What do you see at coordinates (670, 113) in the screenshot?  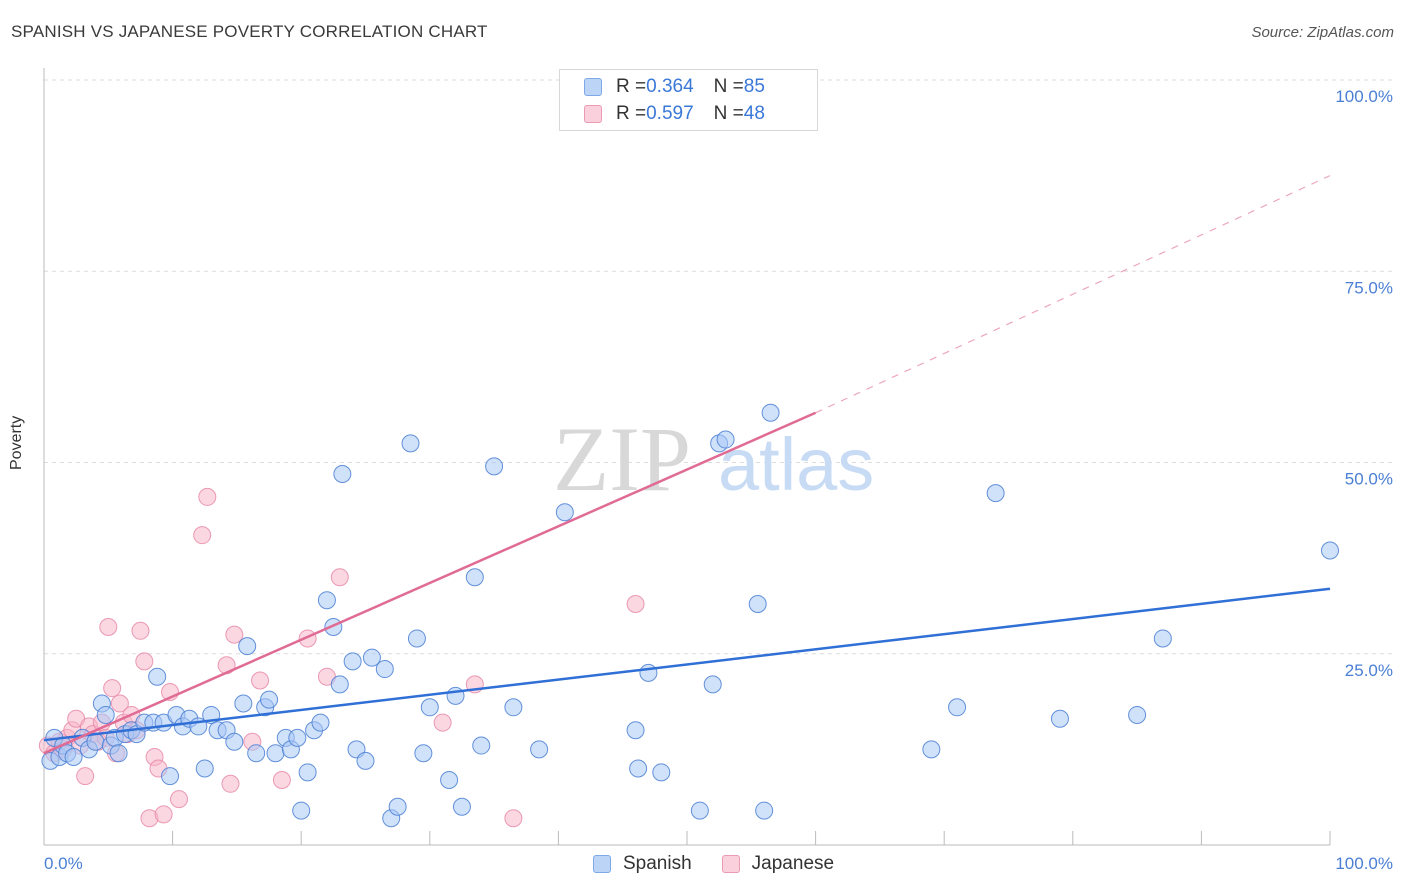 I see `japanese-r-value: 0.597` at bounding box center [670, 113].